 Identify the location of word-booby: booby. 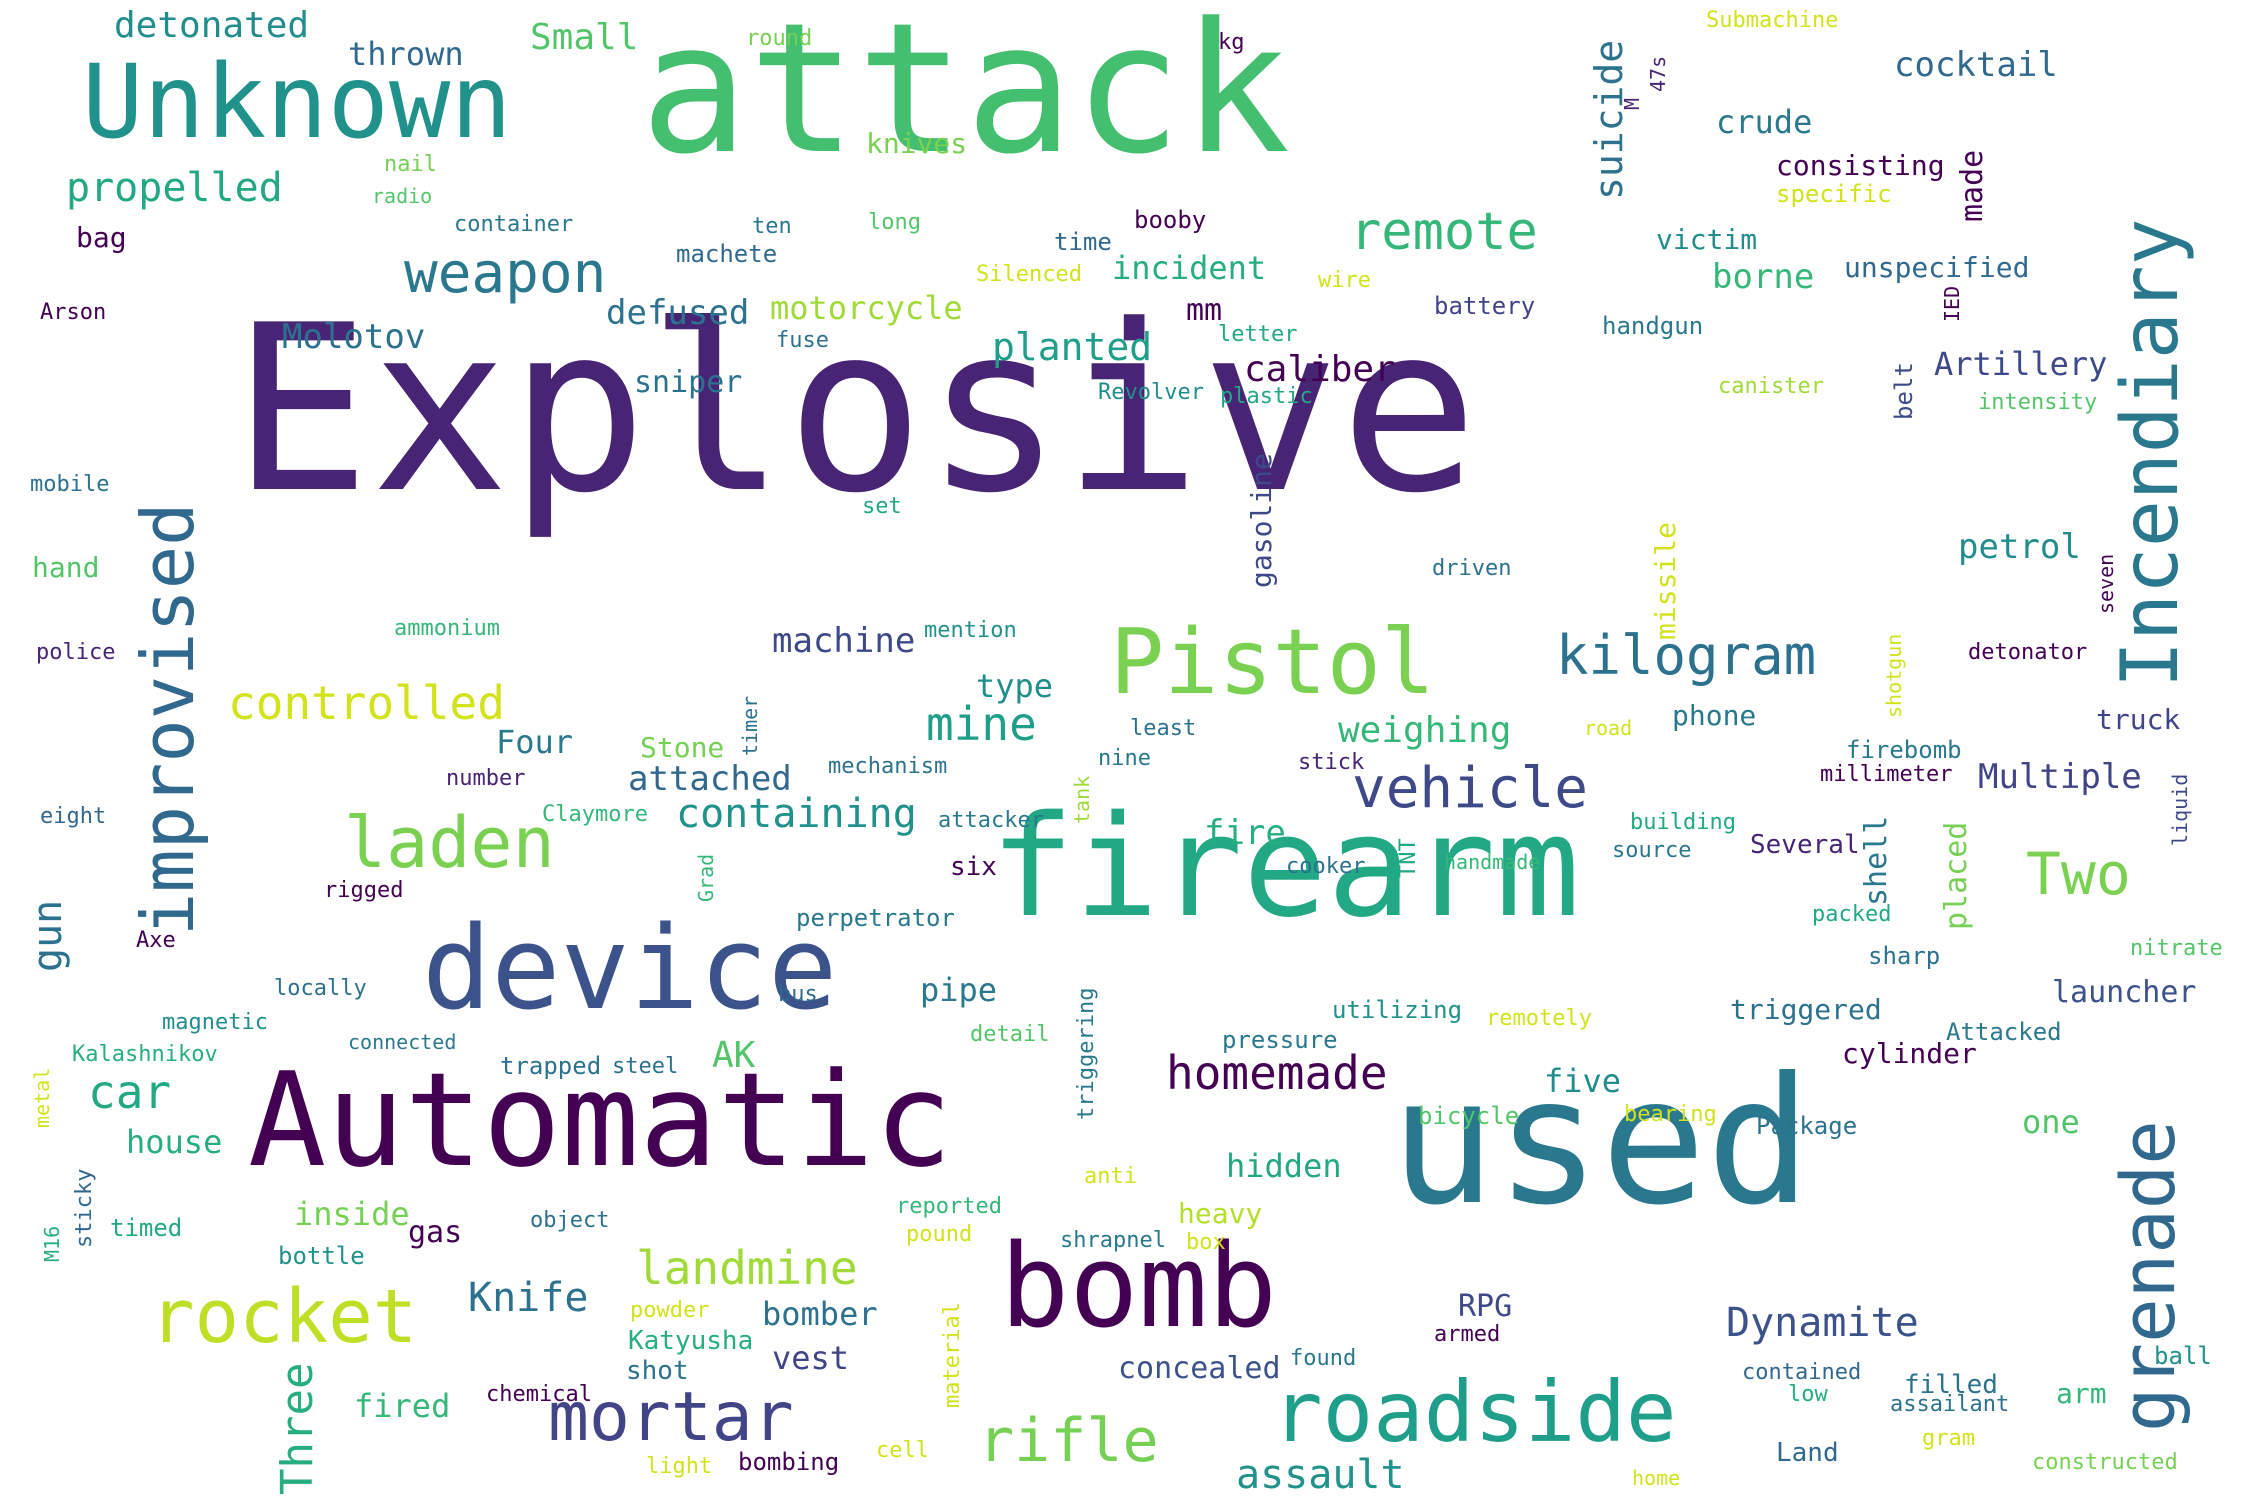
(1170, 220).